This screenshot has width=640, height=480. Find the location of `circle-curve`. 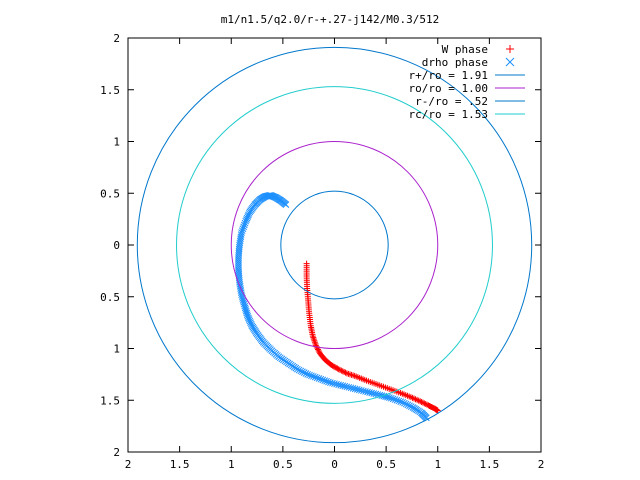

circle-curve is located at coordinates (334, 245).